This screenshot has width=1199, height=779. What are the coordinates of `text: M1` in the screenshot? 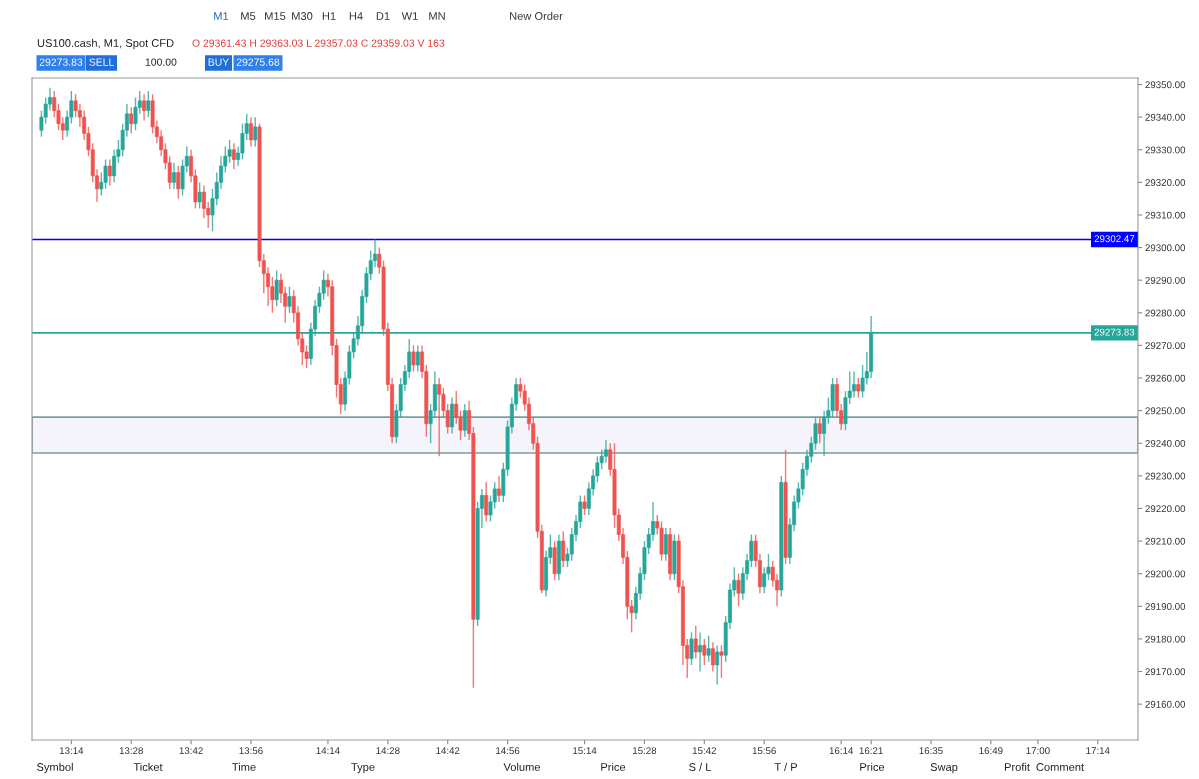 It's located at (221, 16).